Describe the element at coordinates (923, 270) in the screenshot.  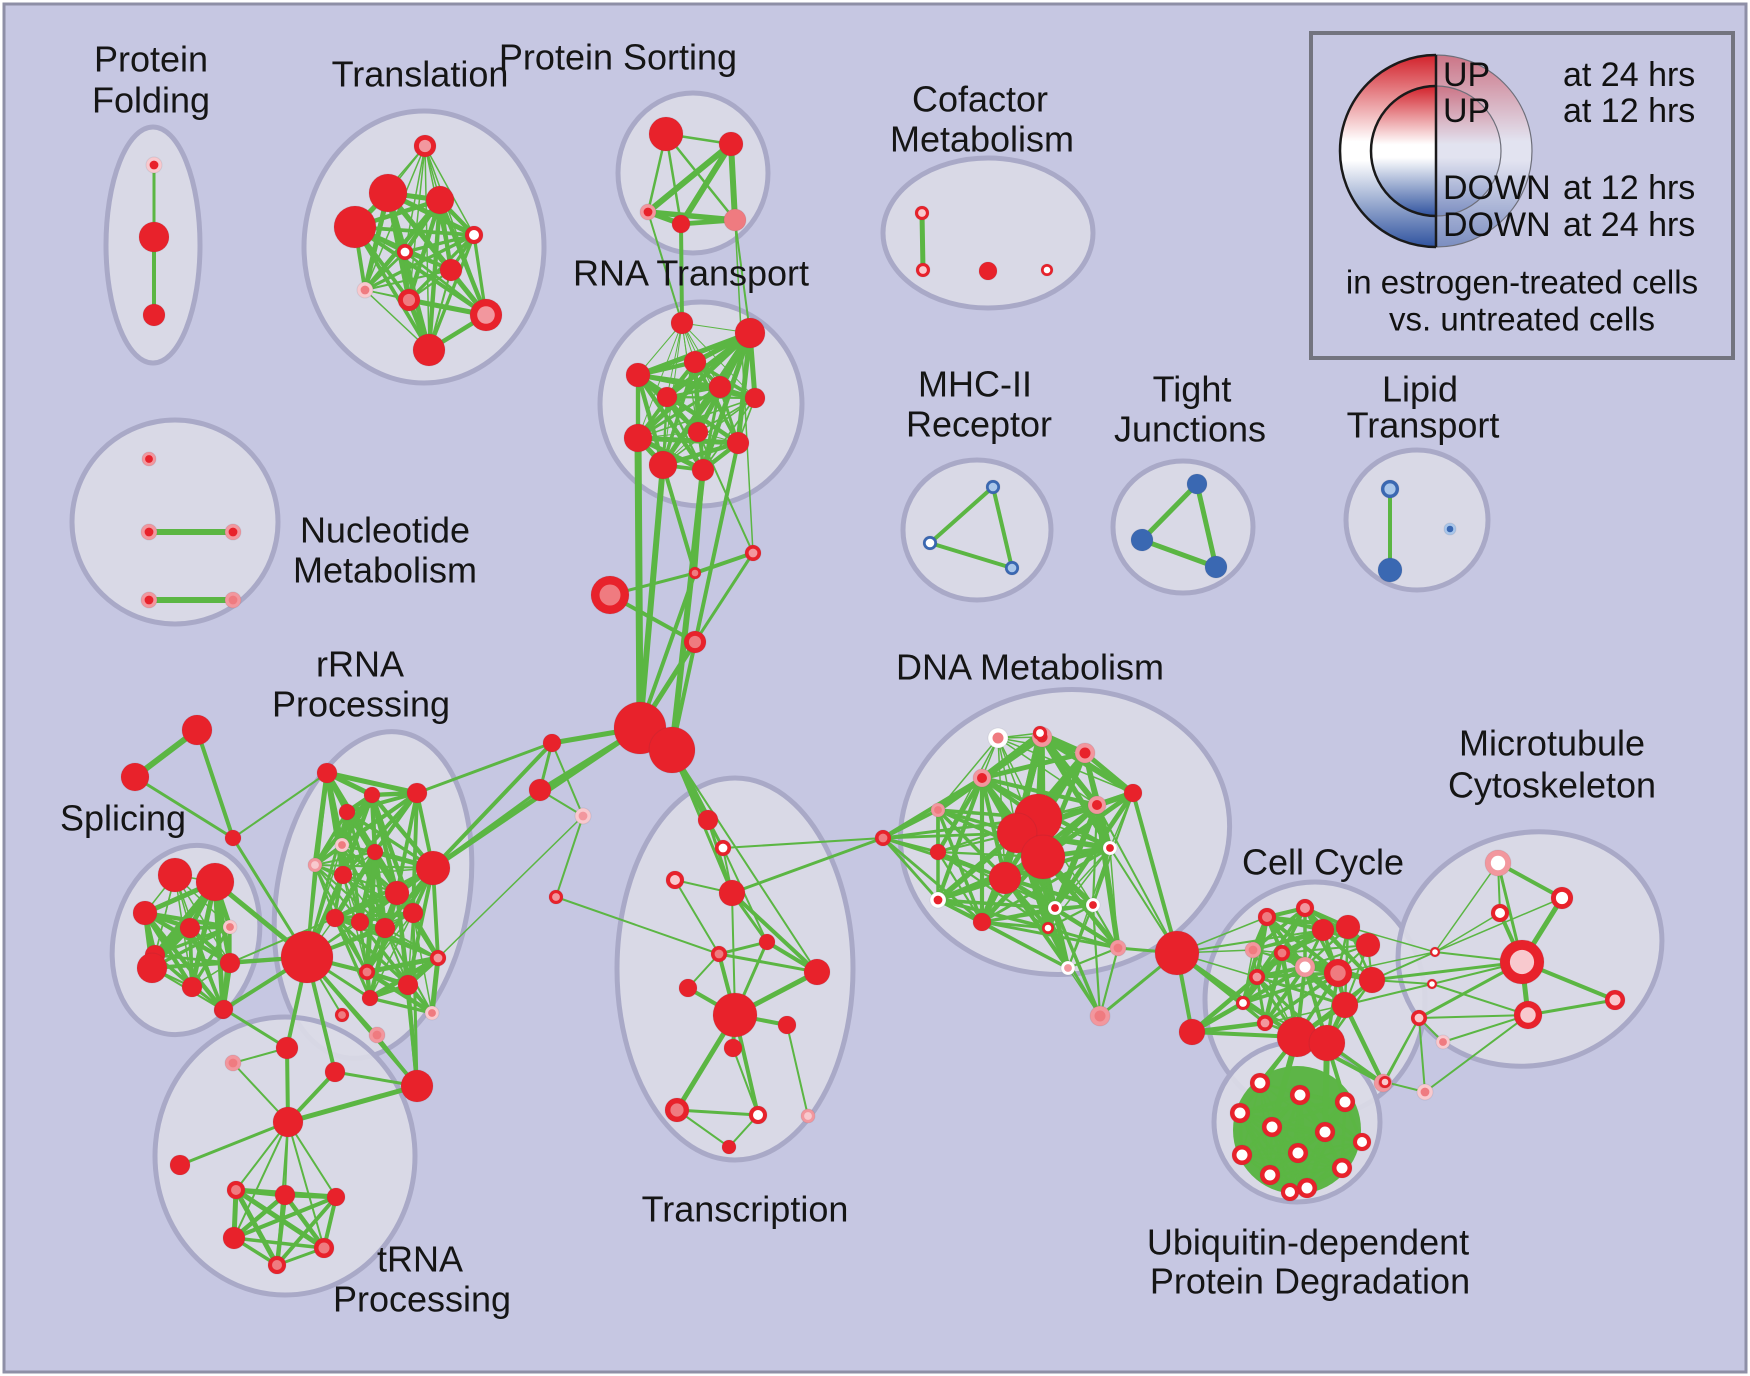
I see `node-cf2` at that location.